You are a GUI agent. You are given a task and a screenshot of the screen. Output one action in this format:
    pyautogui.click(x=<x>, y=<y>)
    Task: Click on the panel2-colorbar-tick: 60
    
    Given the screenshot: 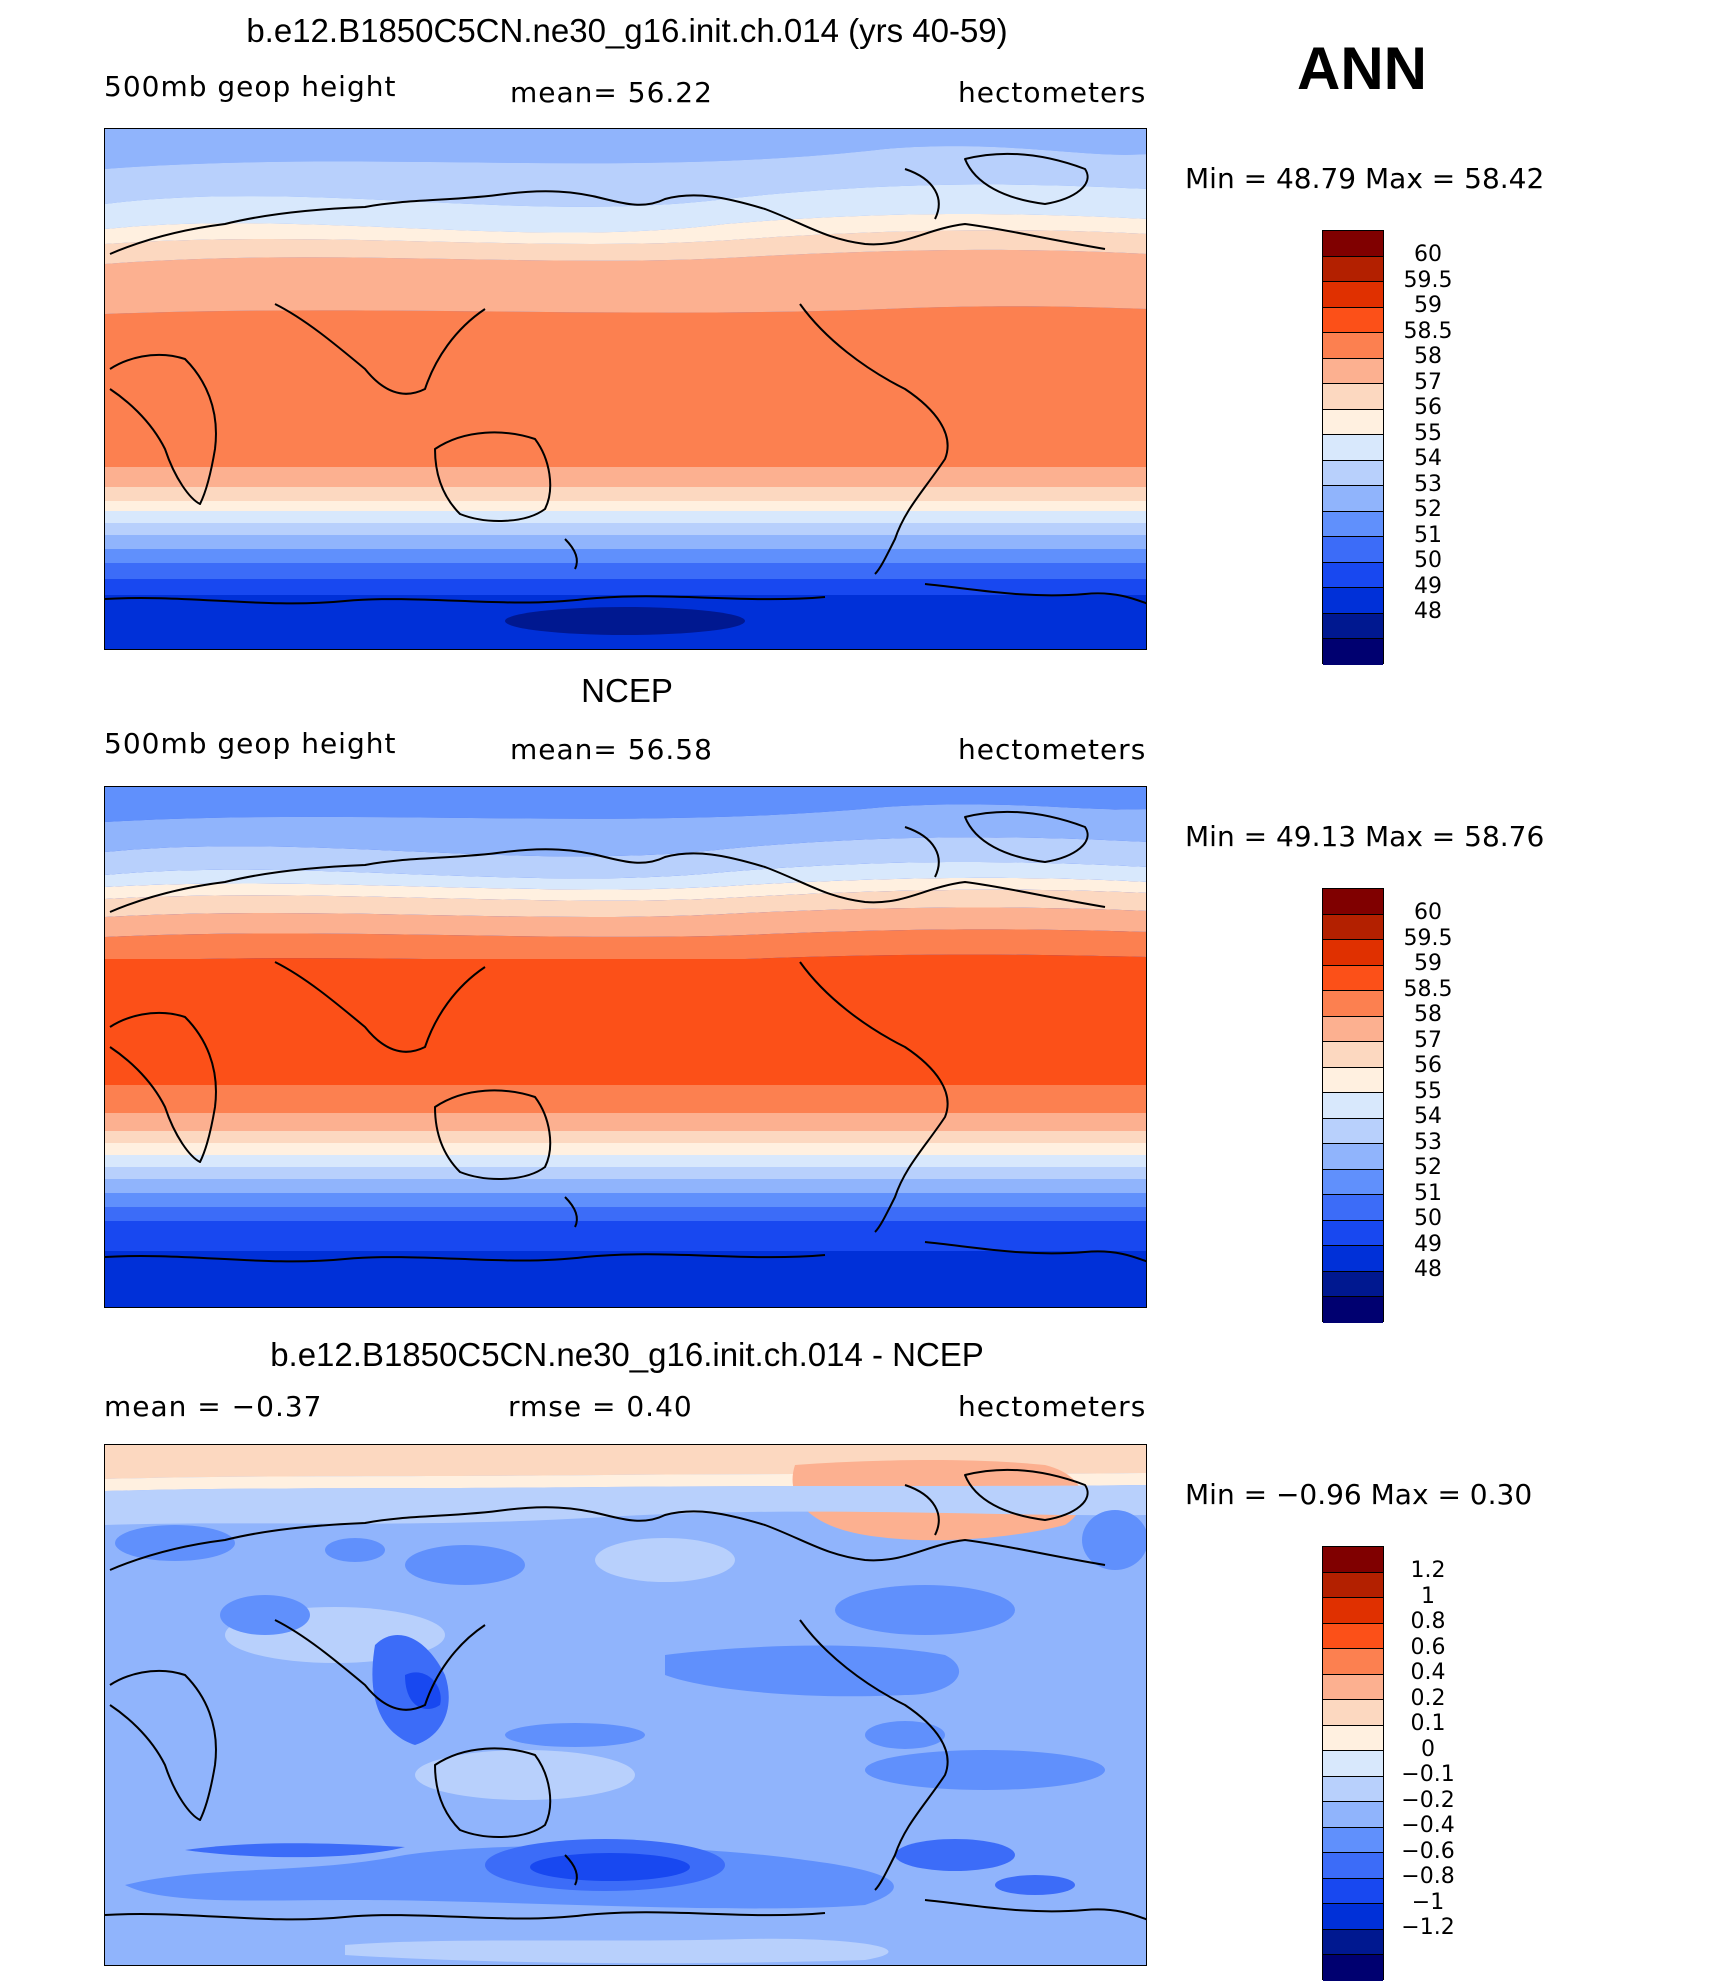 What is the action you would take?
    pyautogui.click(x=1428, y=912)
    